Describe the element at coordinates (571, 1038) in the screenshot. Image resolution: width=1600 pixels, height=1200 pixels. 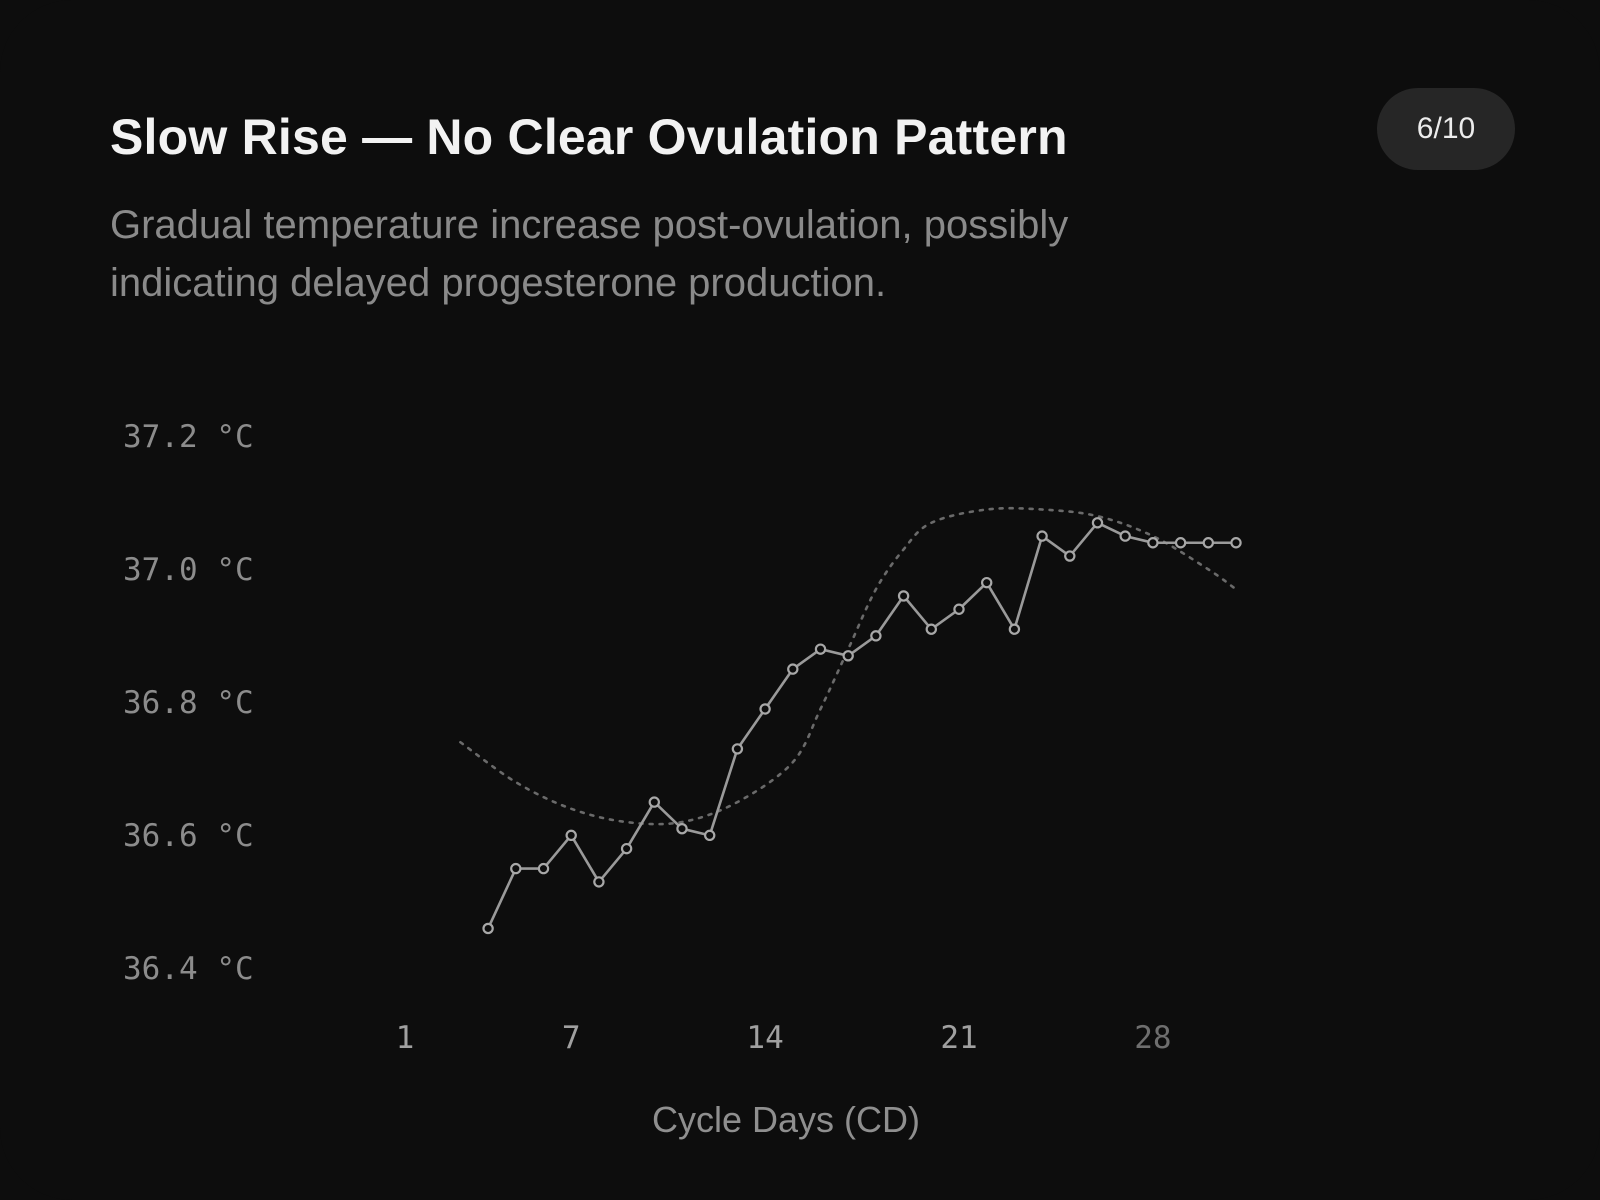
I see `x-tick-label: 7` at that location.